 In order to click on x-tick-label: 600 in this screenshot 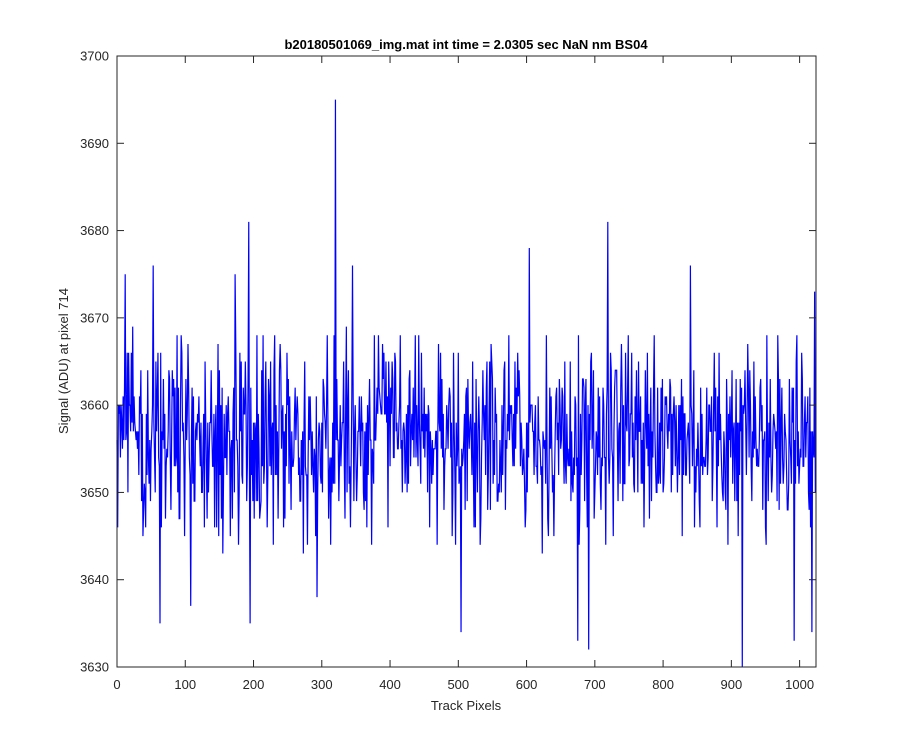, I will do `click(527, 684)`.